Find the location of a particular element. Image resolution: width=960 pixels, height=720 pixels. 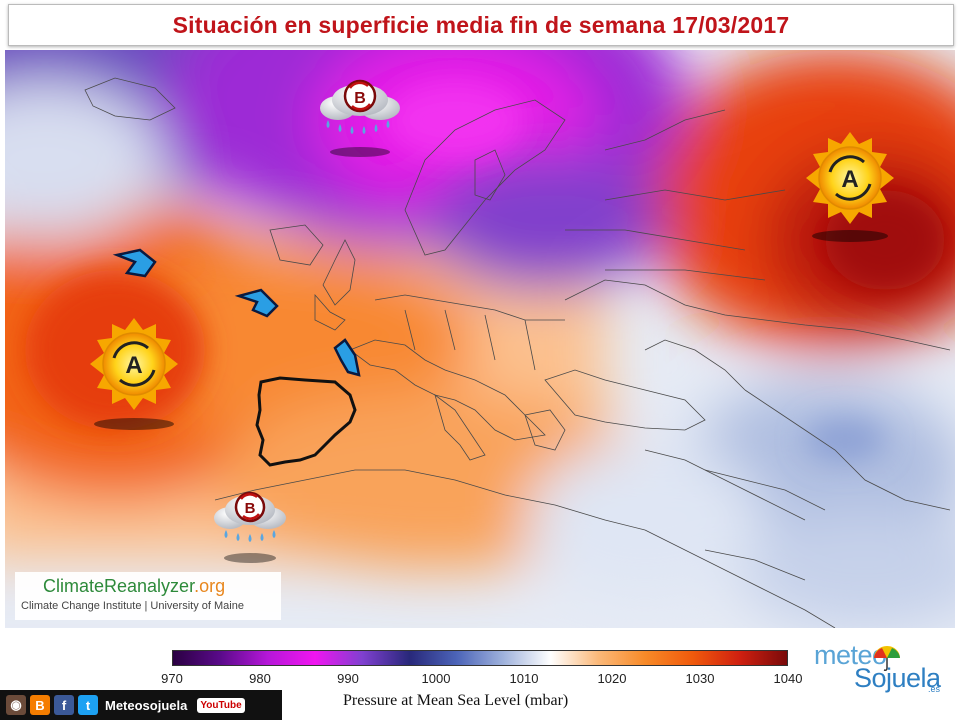

scale-tick-label: 990 is located at coordinates (348, 678).